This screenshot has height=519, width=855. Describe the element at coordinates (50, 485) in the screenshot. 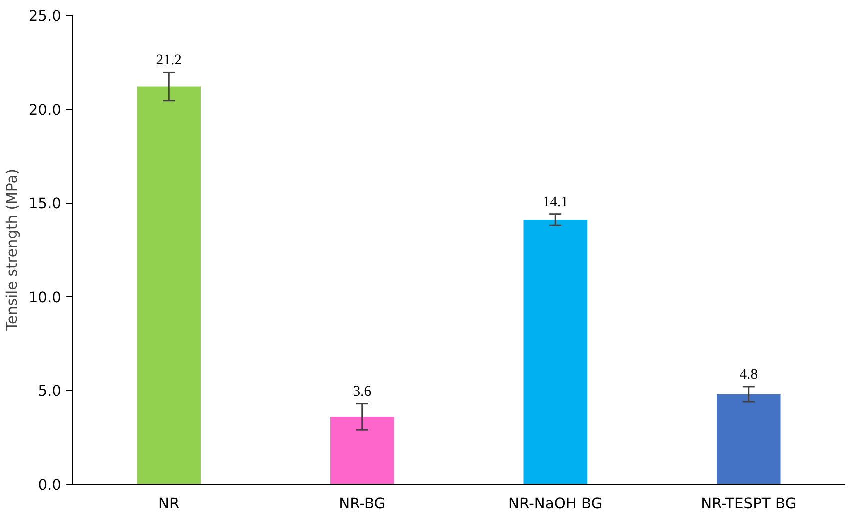

I see `y-tick-label: 0.0` at that location.